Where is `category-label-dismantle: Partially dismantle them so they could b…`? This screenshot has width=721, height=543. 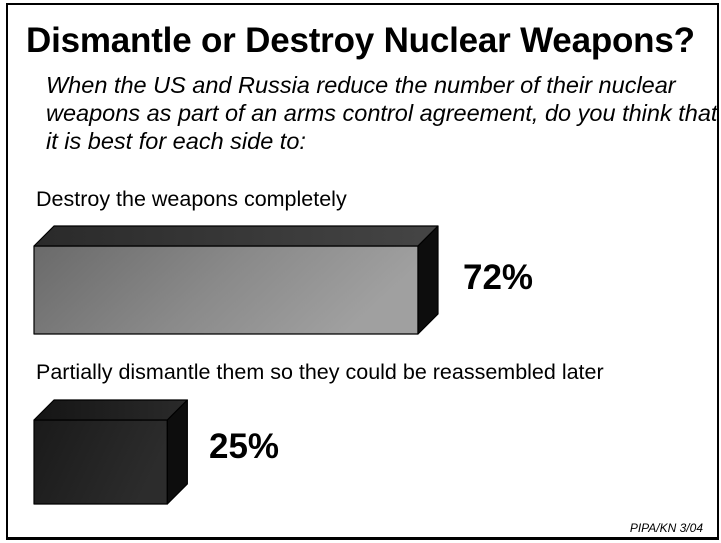
category-label-dismantle: Partially dismantle them so they could b… is located at coordinates (320, 372).